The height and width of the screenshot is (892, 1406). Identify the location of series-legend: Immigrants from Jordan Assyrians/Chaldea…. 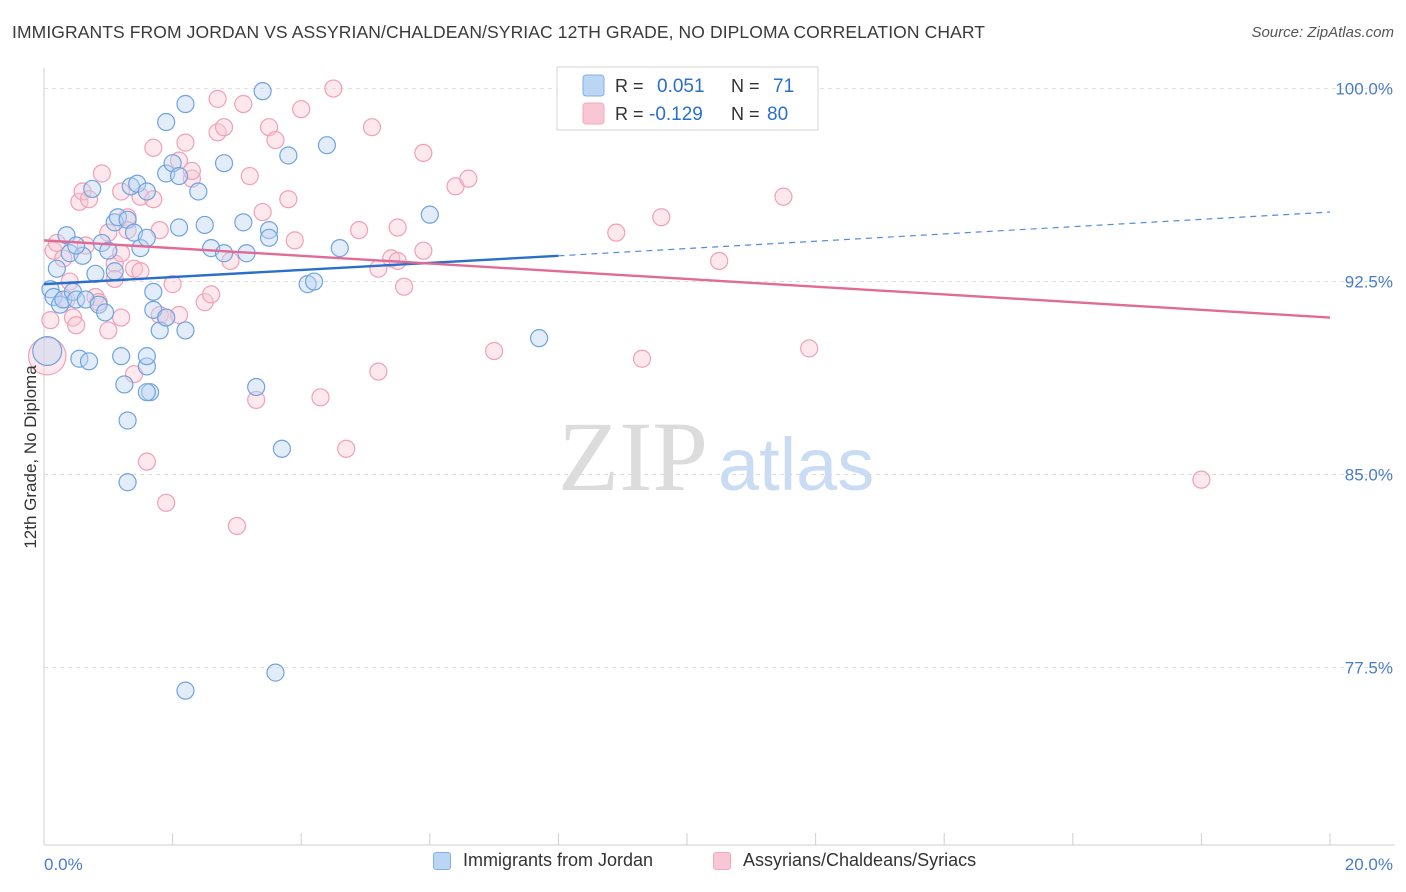
(703, 864).